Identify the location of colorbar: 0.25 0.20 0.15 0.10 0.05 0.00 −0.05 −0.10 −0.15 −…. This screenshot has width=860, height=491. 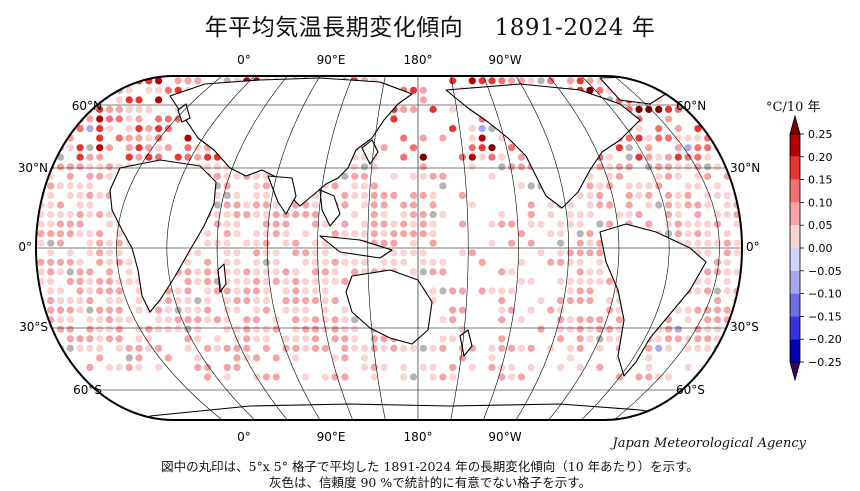
(815, 248).